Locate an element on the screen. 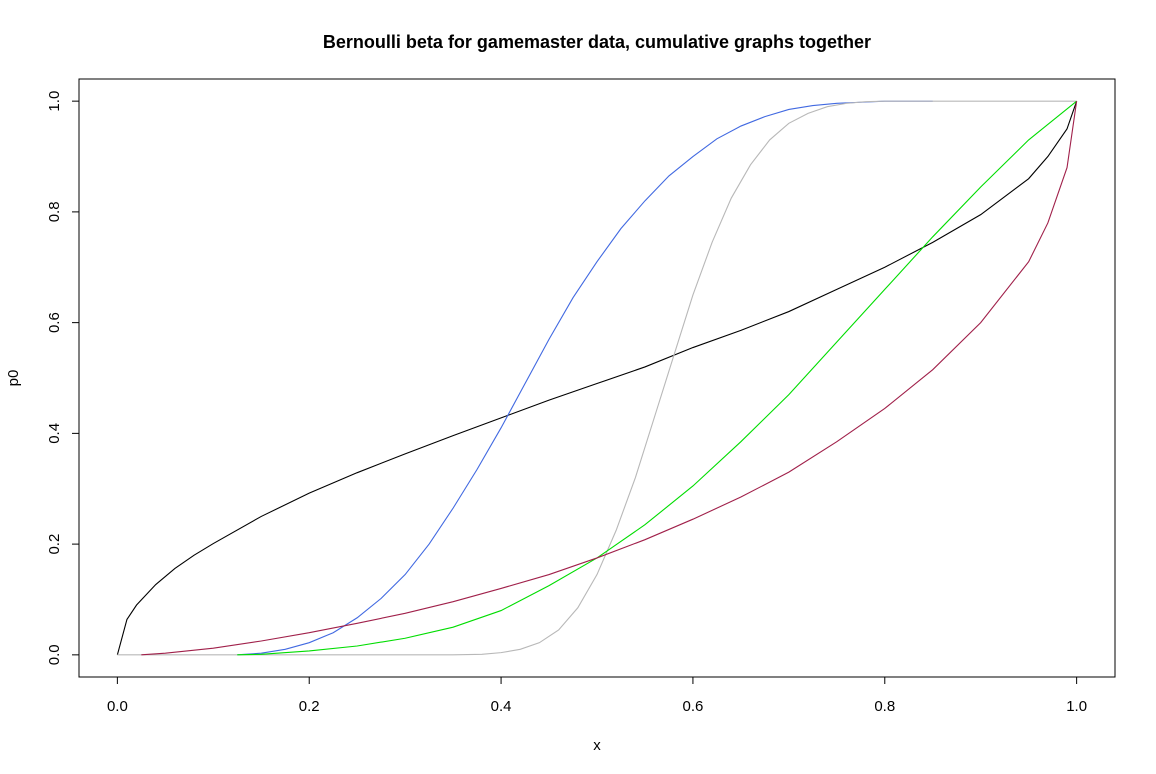  y-axis: 0.0 0.2 0.4 0.6 0.8 1.0 is located at coordinates (63, 378).